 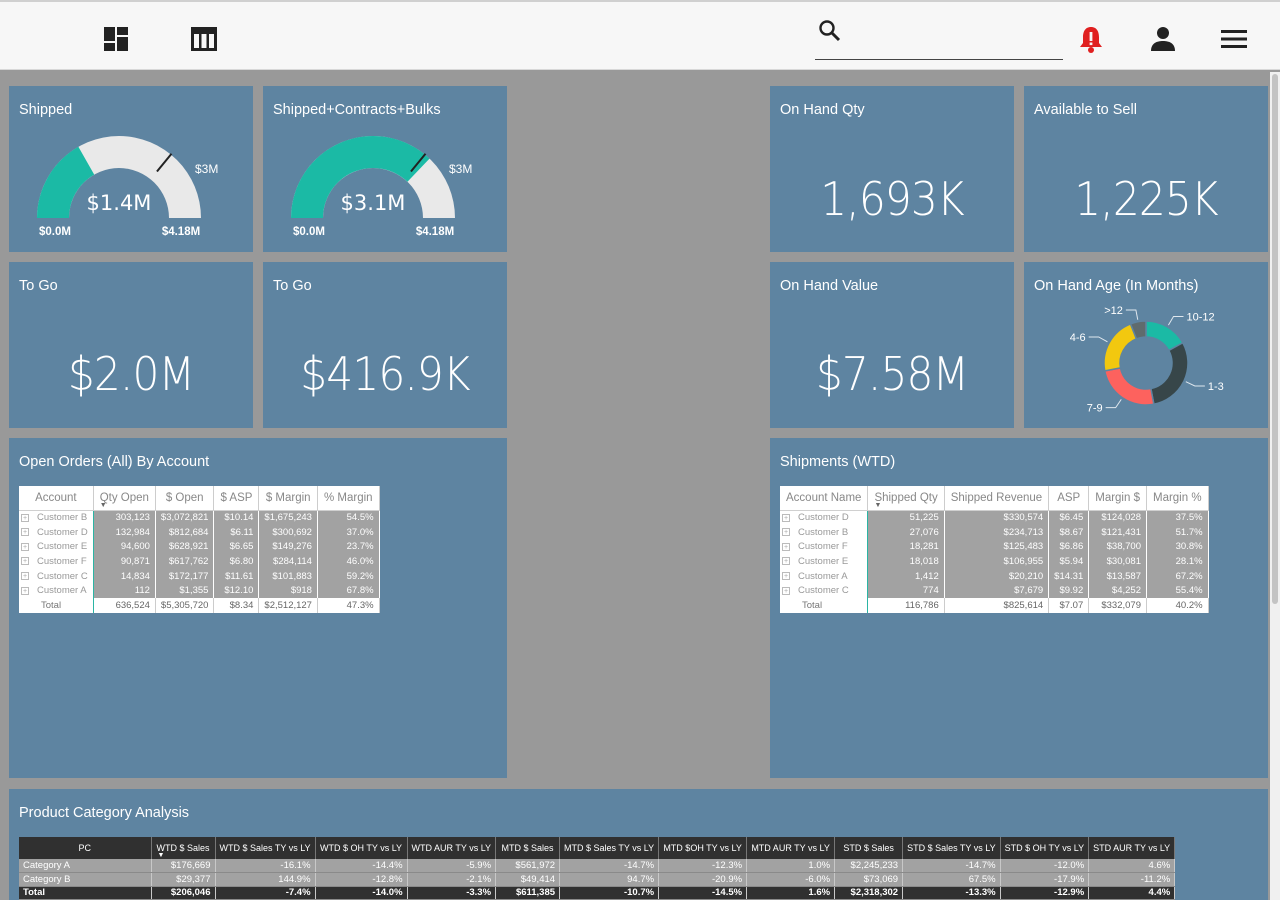 I want to click on column-header: $ ASP, so click(x=236, y=498).